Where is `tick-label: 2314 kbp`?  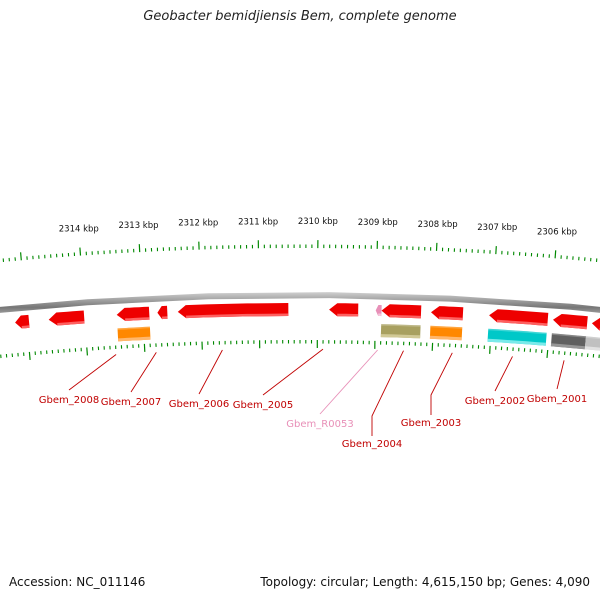 tick-label: 2314 kbp is located at coordinates (79, 230).